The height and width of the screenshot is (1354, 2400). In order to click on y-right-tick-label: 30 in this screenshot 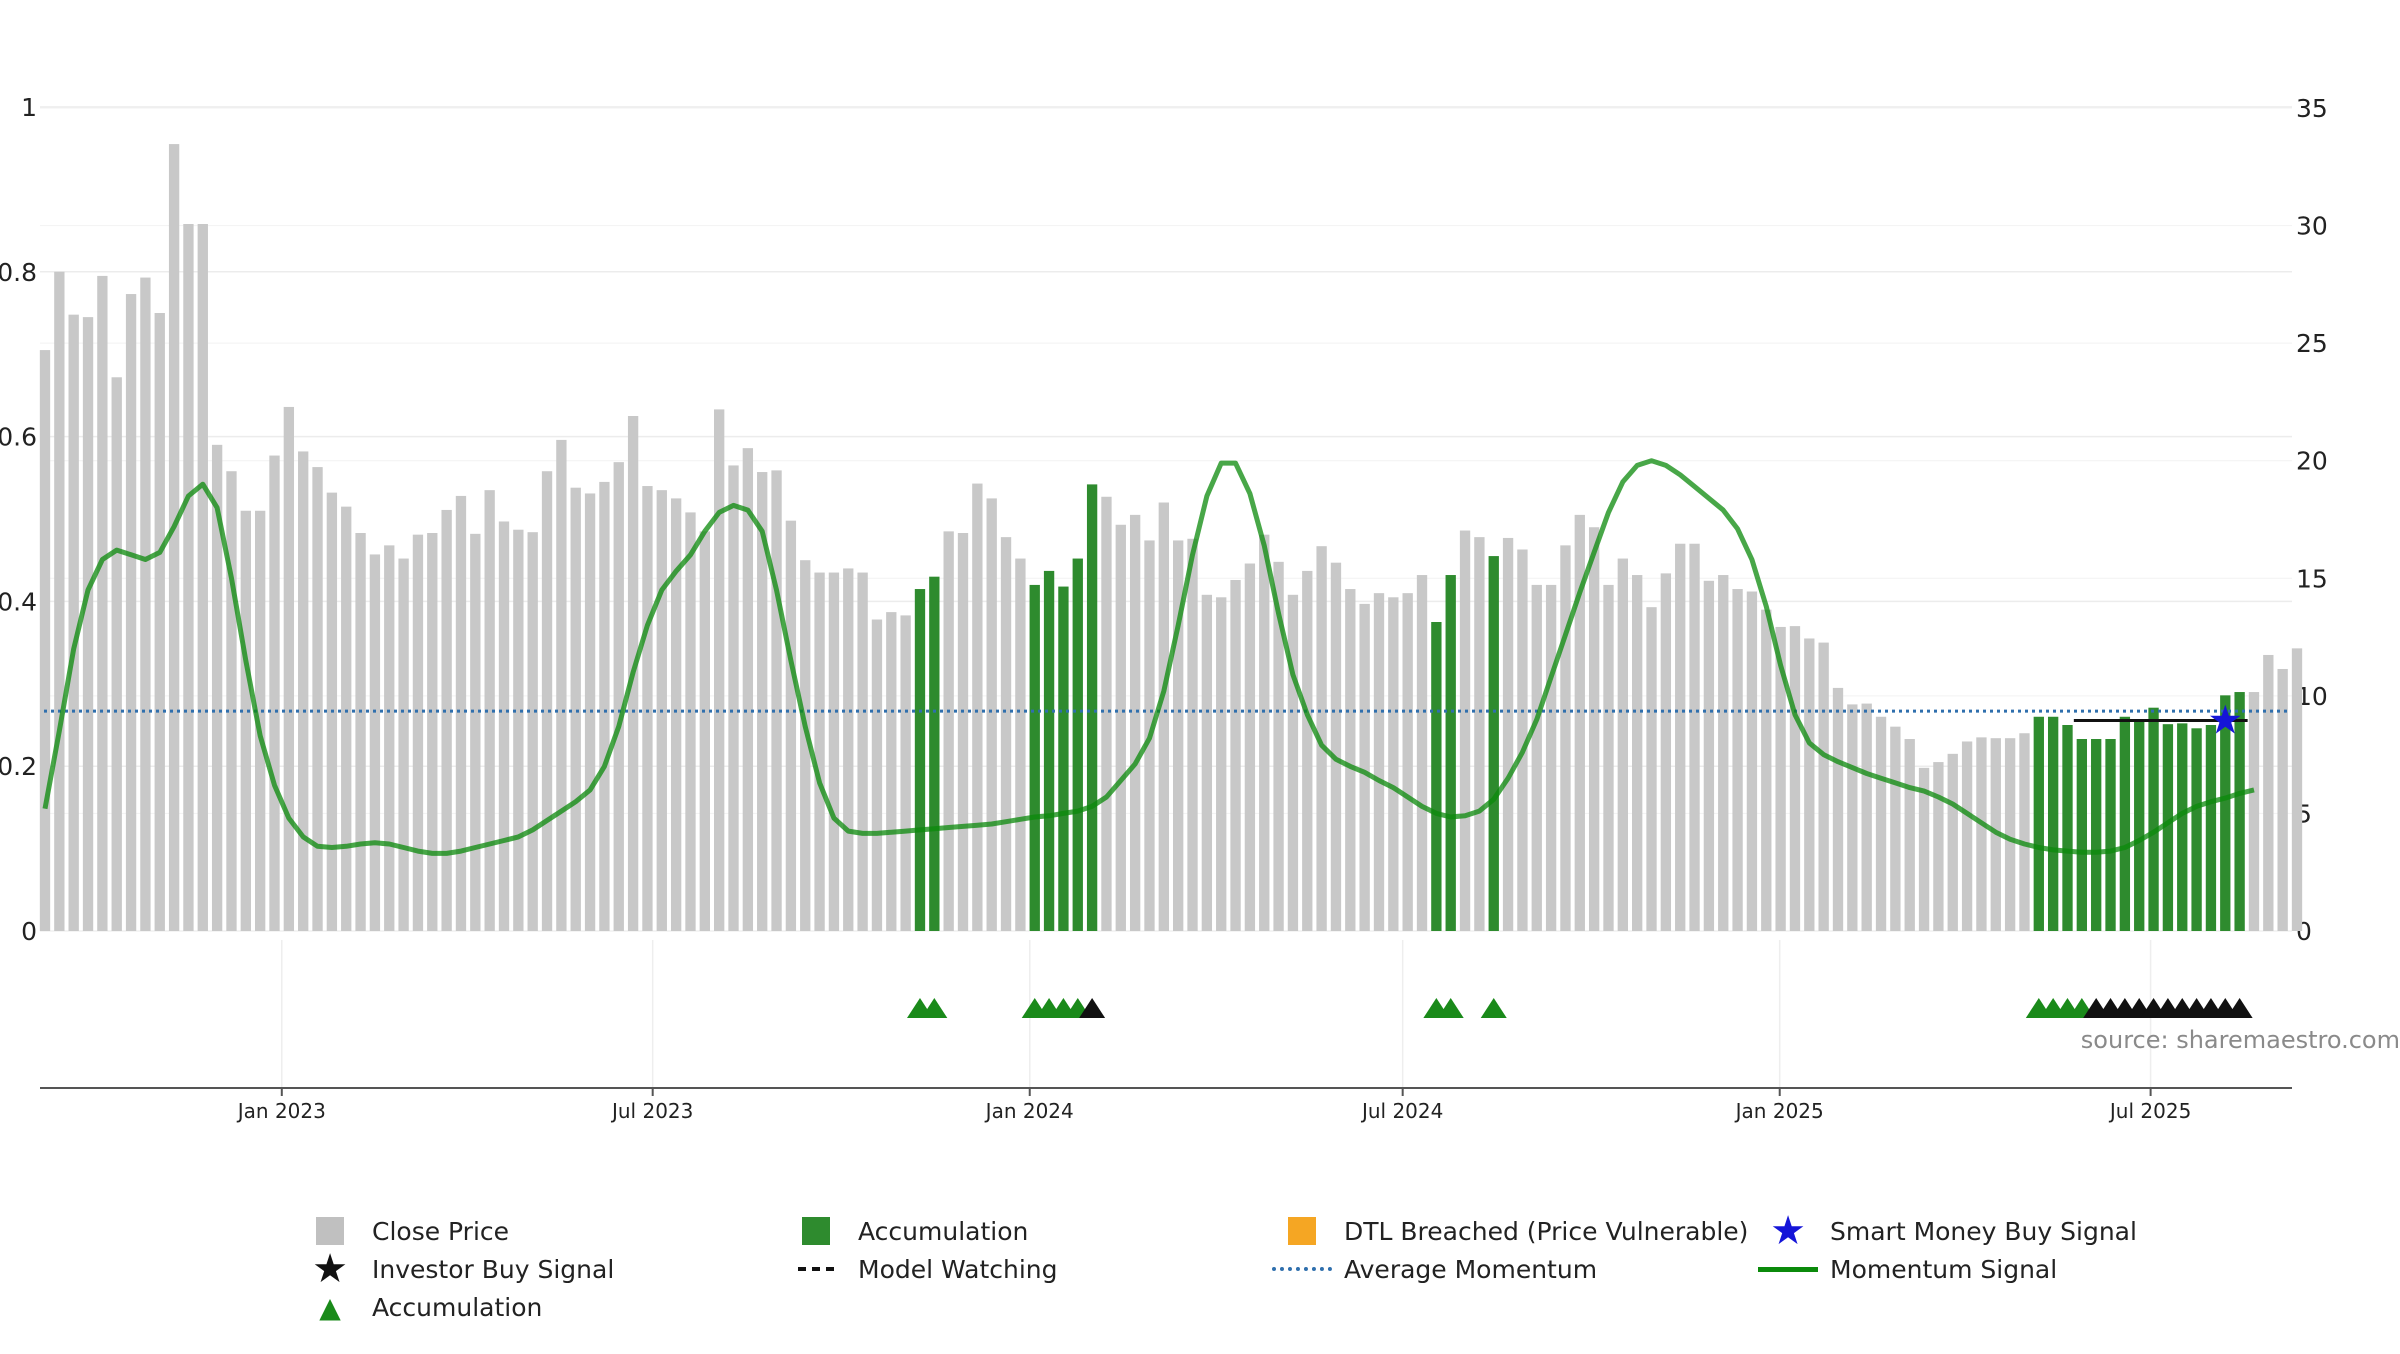, I will do `click(2312, 226)`.